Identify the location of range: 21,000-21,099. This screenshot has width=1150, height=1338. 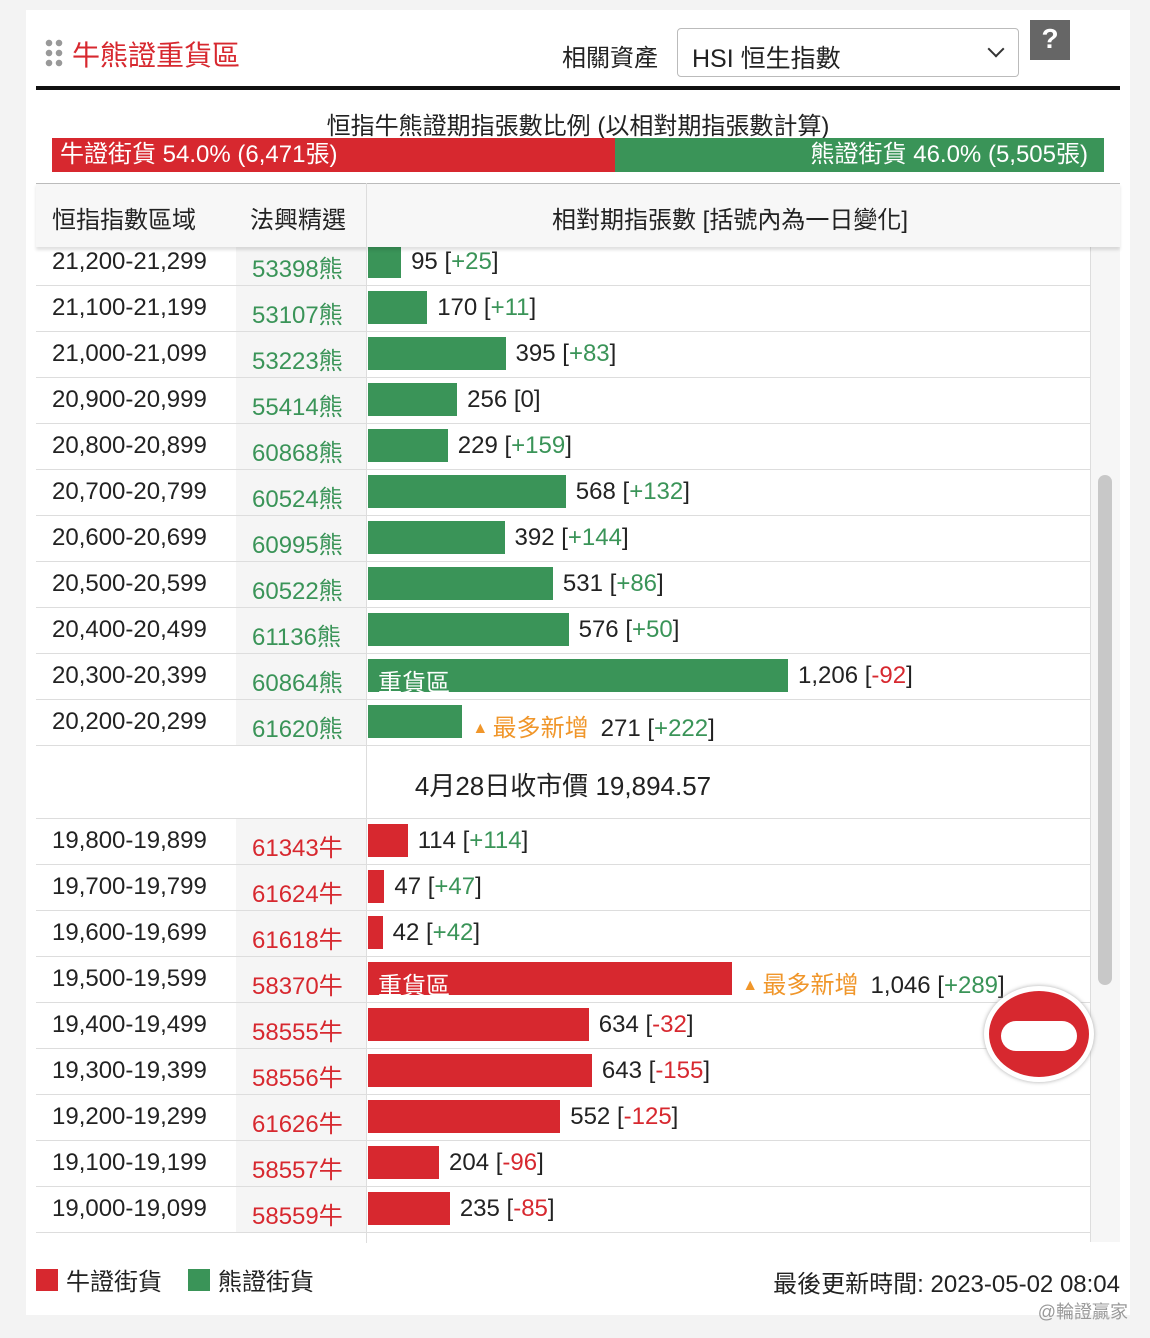
(129, 353).